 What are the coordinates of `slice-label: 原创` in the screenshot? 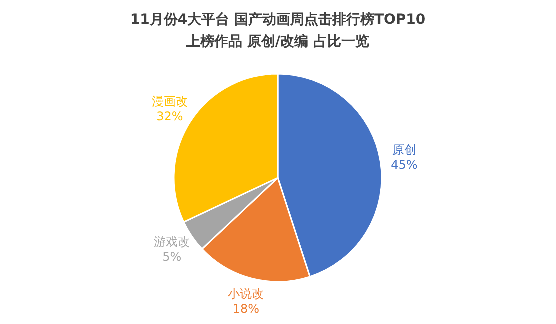 It's located at (404, 149).